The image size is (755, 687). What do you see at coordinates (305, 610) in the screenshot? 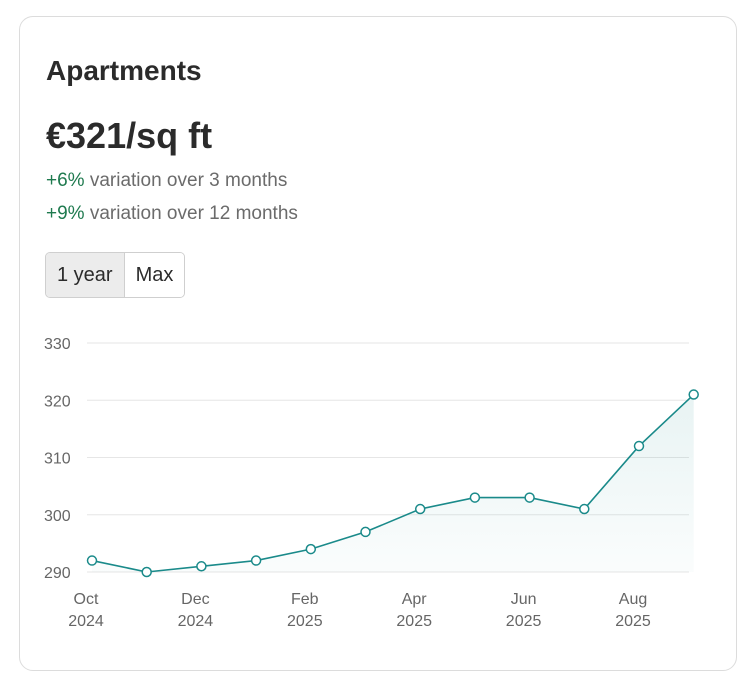
I see `x-tick-label: Feb 2025` at bounding box center [305, 610].